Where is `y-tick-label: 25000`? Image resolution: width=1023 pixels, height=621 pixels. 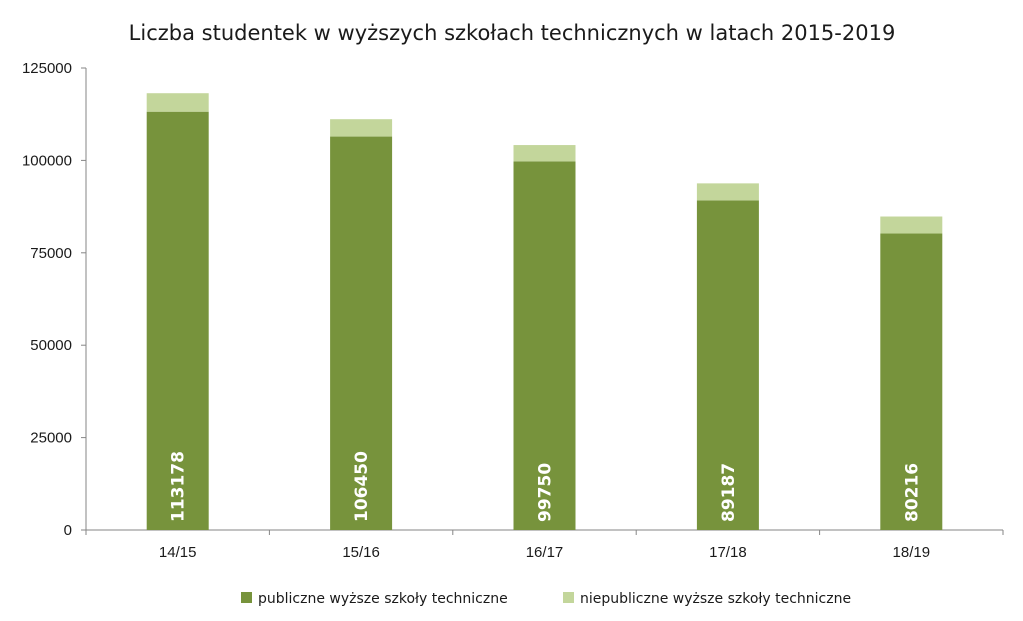 y-tick-label: 25000 is located at coordinates (51, 438).